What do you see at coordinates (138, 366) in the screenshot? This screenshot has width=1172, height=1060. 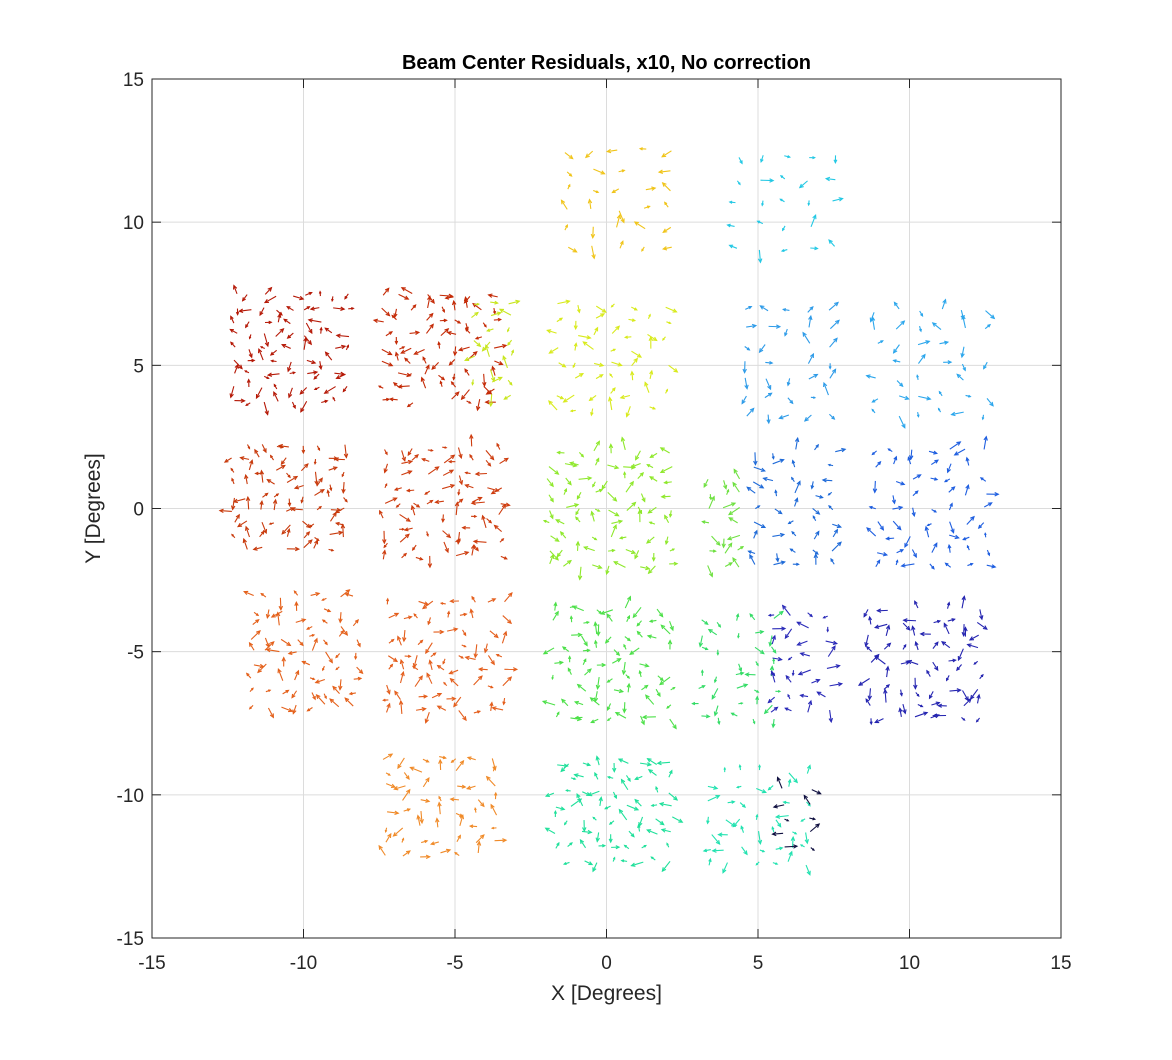 I see `y-tick-label: 5` at bounding box center [138, 366].